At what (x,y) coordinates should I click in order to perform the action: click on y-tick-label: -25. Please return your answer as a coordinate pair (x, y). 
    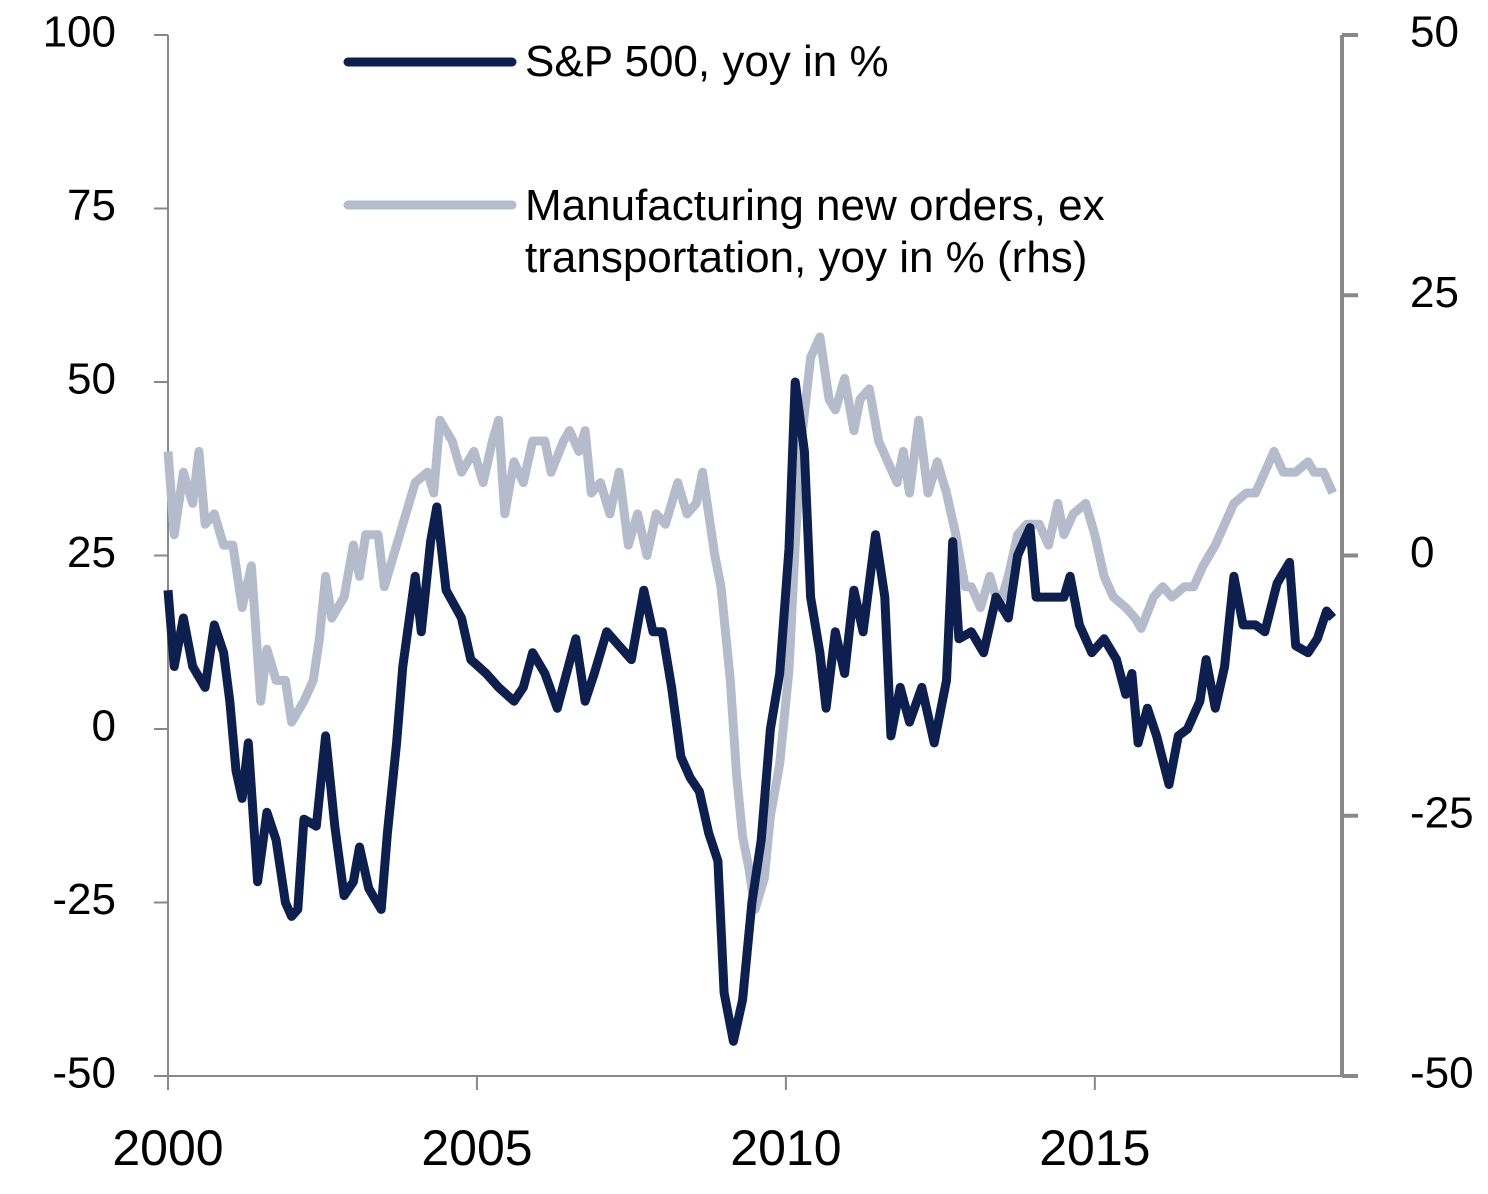
    Looking at the image, I should click on (84, 899).